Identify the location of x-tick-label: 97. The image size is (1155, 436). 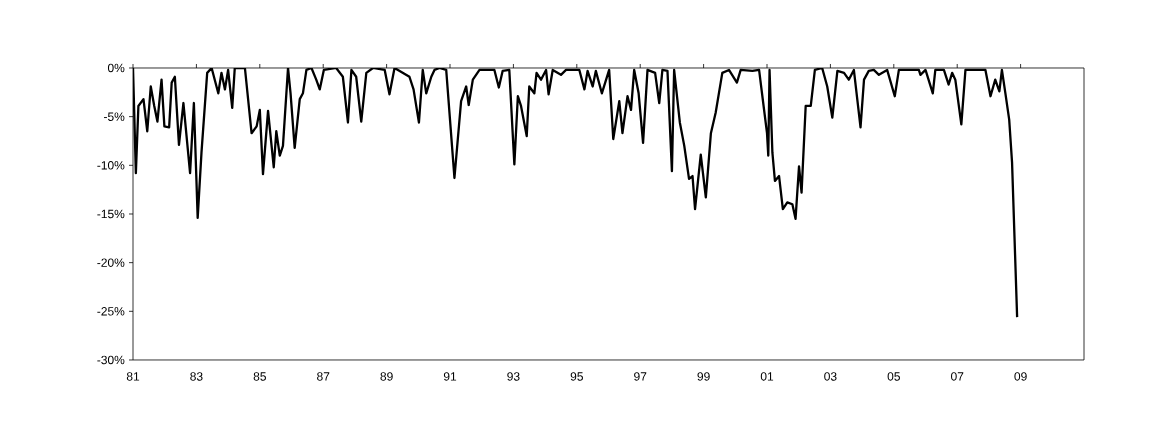
(640, 376).